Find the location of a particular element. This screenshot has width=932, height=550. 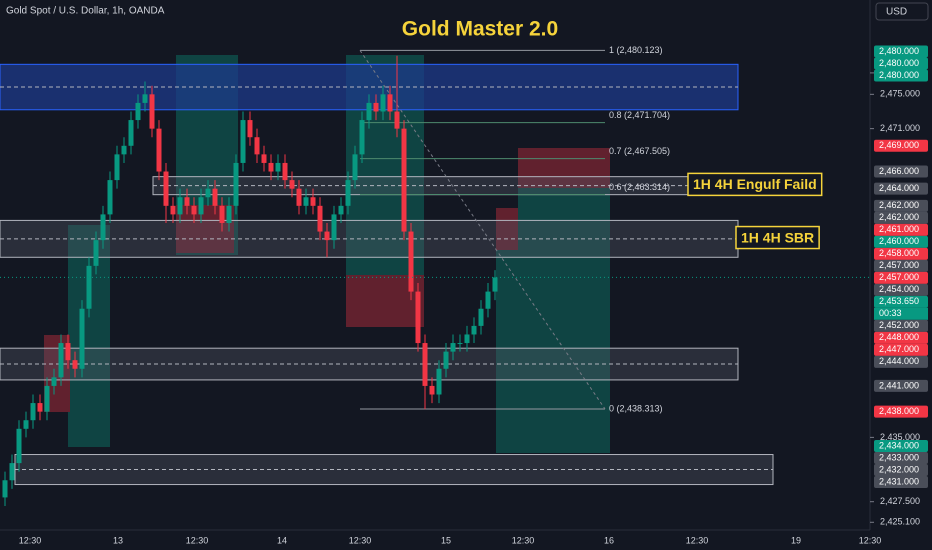

price-tag: 2,444.000 is located at coordinates (901, 361).